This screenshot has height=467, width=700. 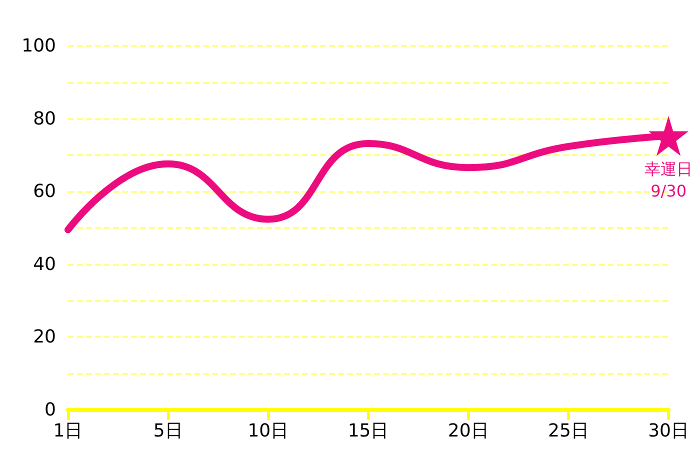 I want to click on x-tick-label: 30日, so click(x=668, y=431).